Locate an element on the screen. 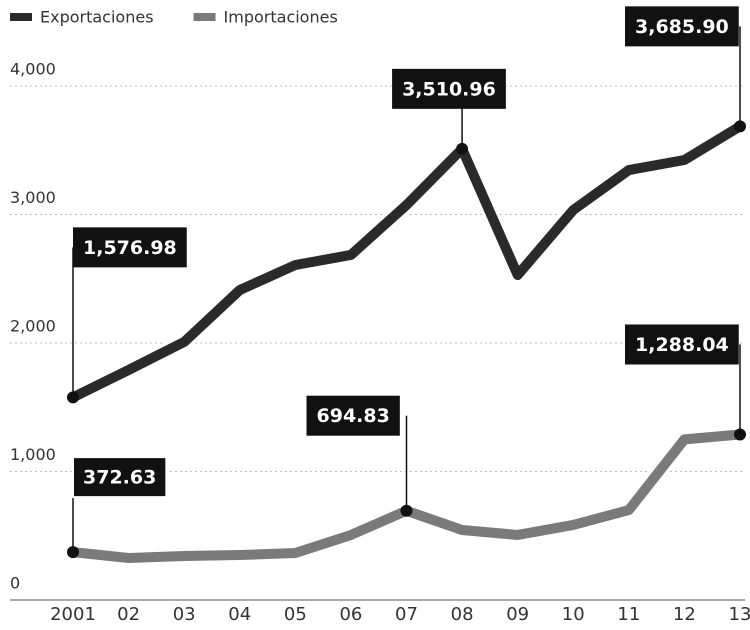 Image resolution: width=750 pixels, height=630 pixels. x-tick-label: 2001 is located at coordinates (73, 614).